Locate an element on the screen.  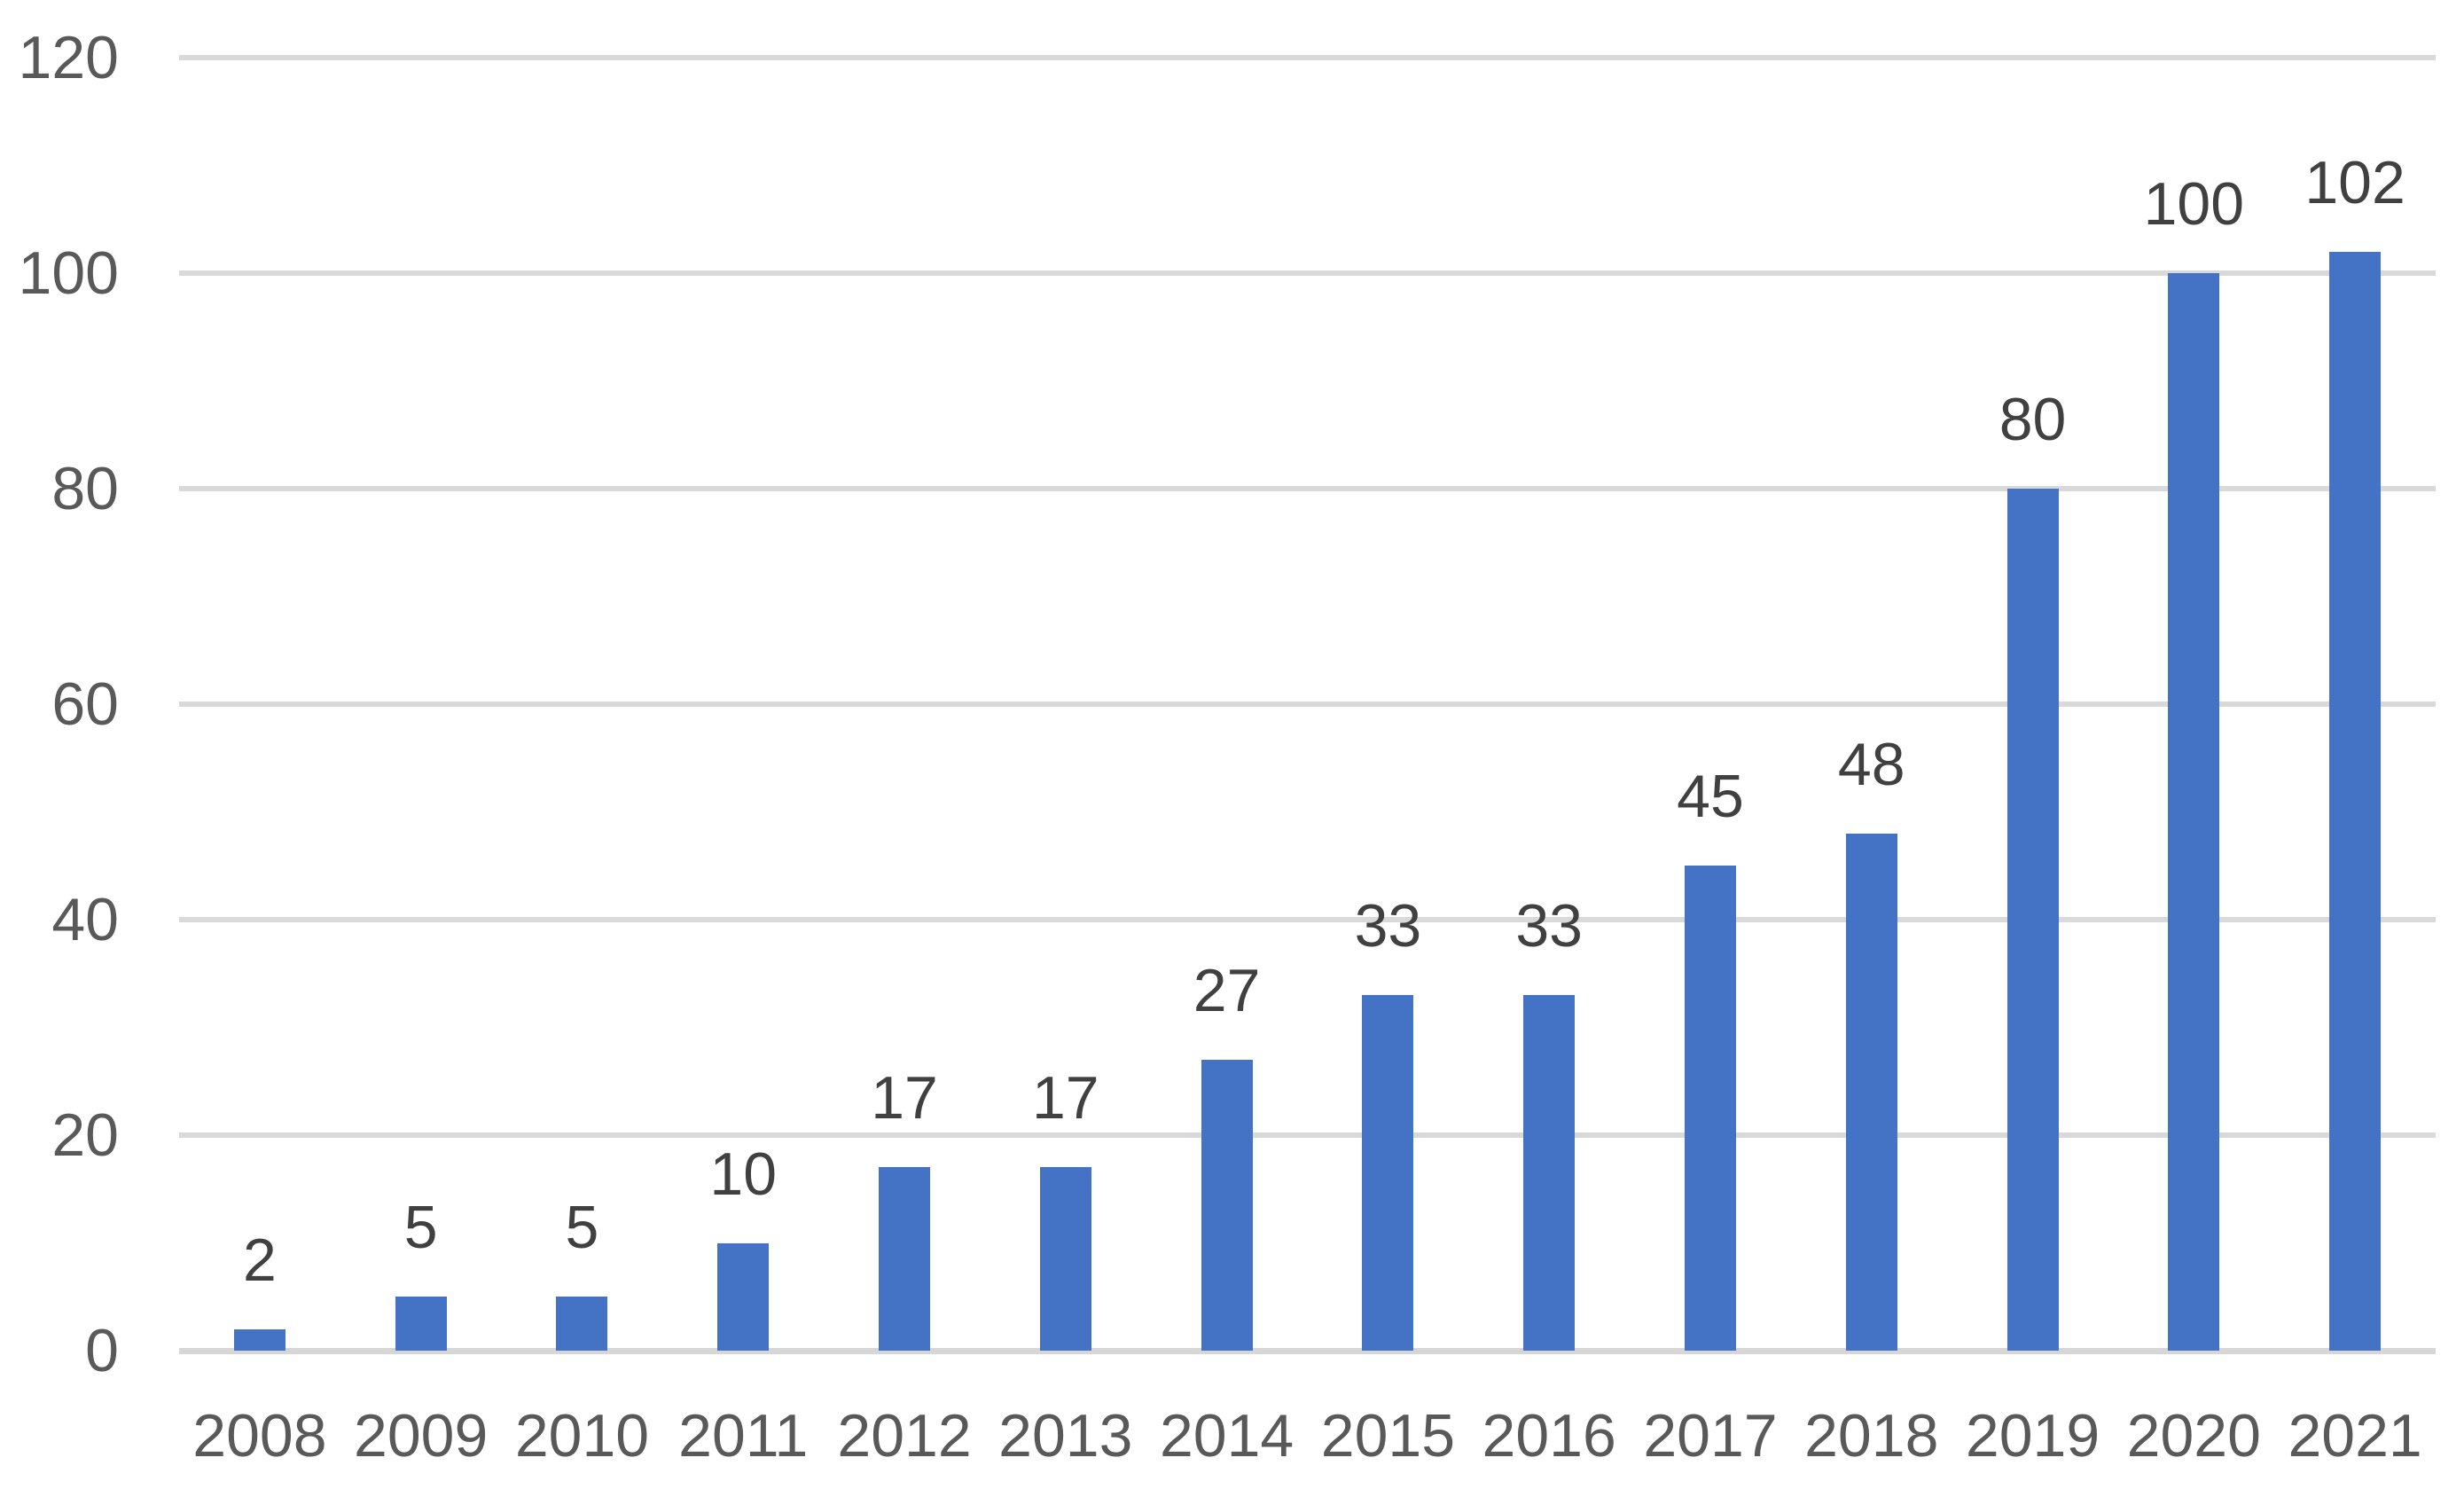
bar-2014 is located at coordinates (1227, 1205).